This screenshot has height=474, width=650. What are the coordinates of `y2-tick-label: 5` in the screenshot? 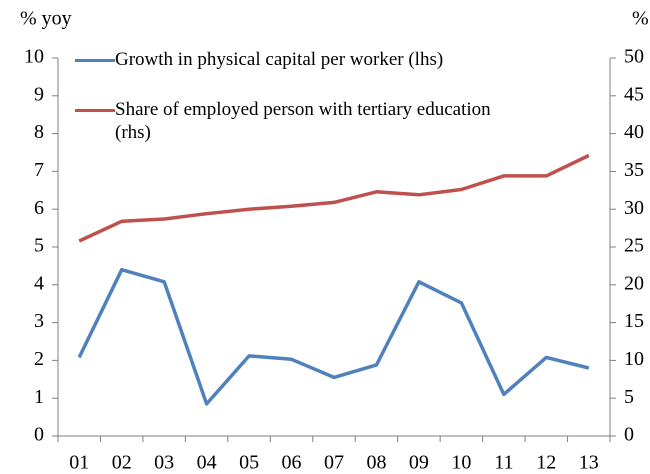 It's located at (629, 397).